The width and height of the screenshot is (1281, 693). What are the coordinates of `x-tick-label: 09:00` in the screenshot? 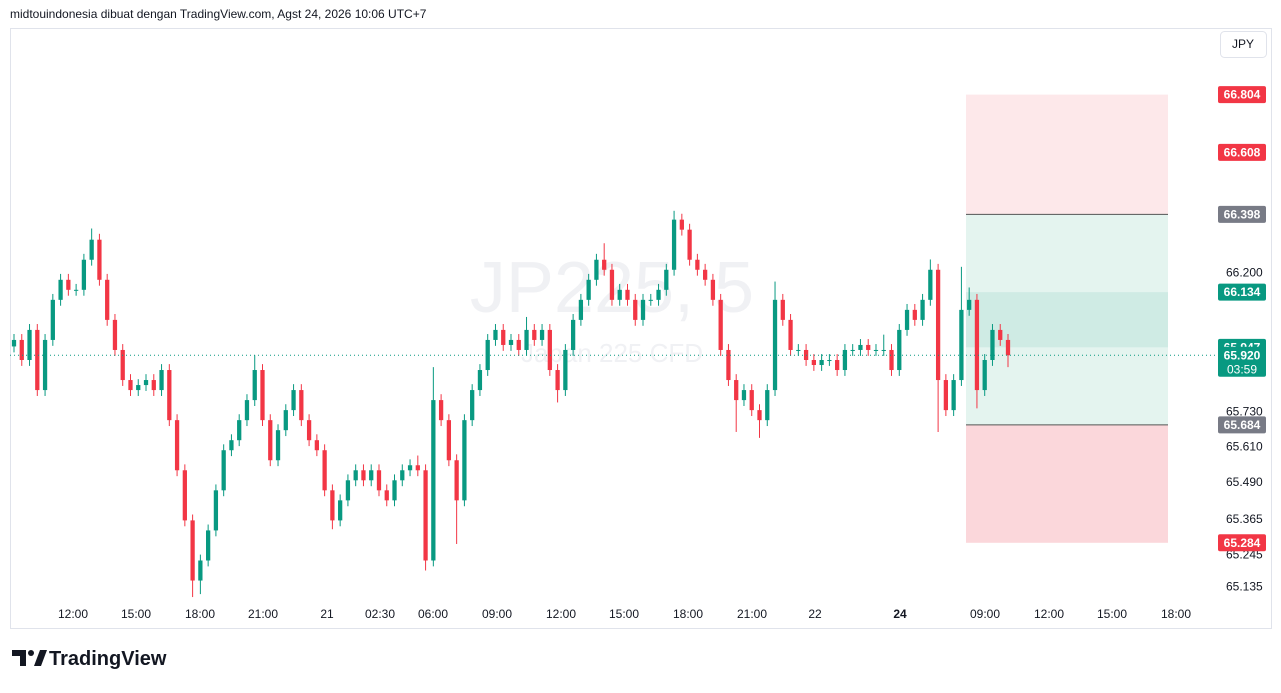 It's located at (497, 614).